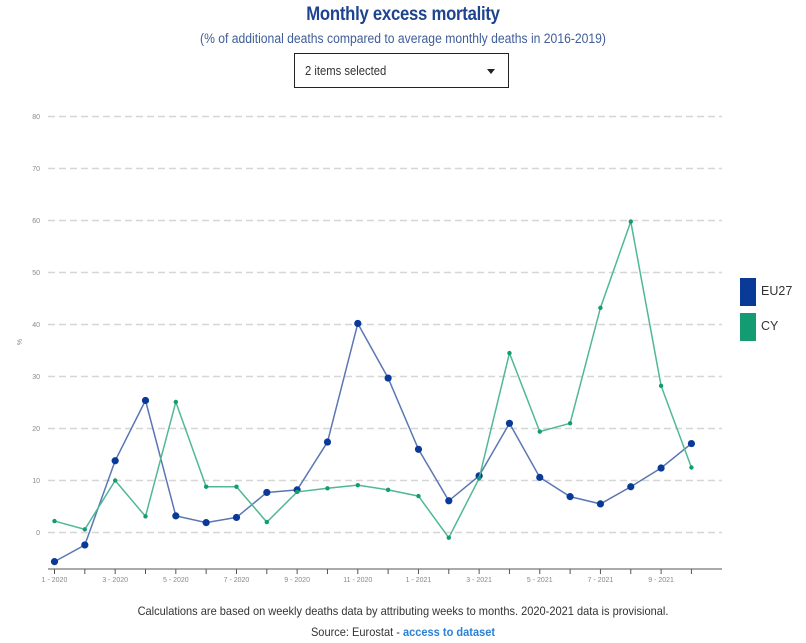 This screenshot has height=643, width=806. Describe the element at coordinates (540, 580) in the screenshot. I see `x-tick-label: 5 - 2021` at that location.